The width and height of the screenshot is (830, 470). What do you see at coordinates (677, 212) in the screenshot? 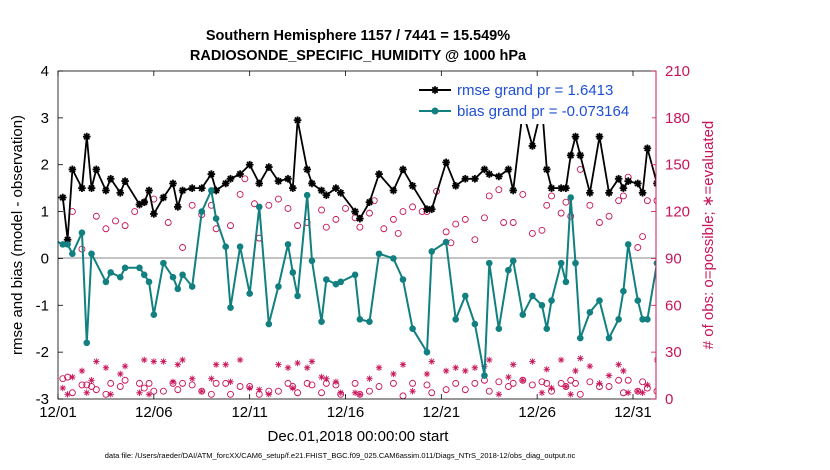
I see `y-right-tick-label: 120` at bounding box center [677, 212].